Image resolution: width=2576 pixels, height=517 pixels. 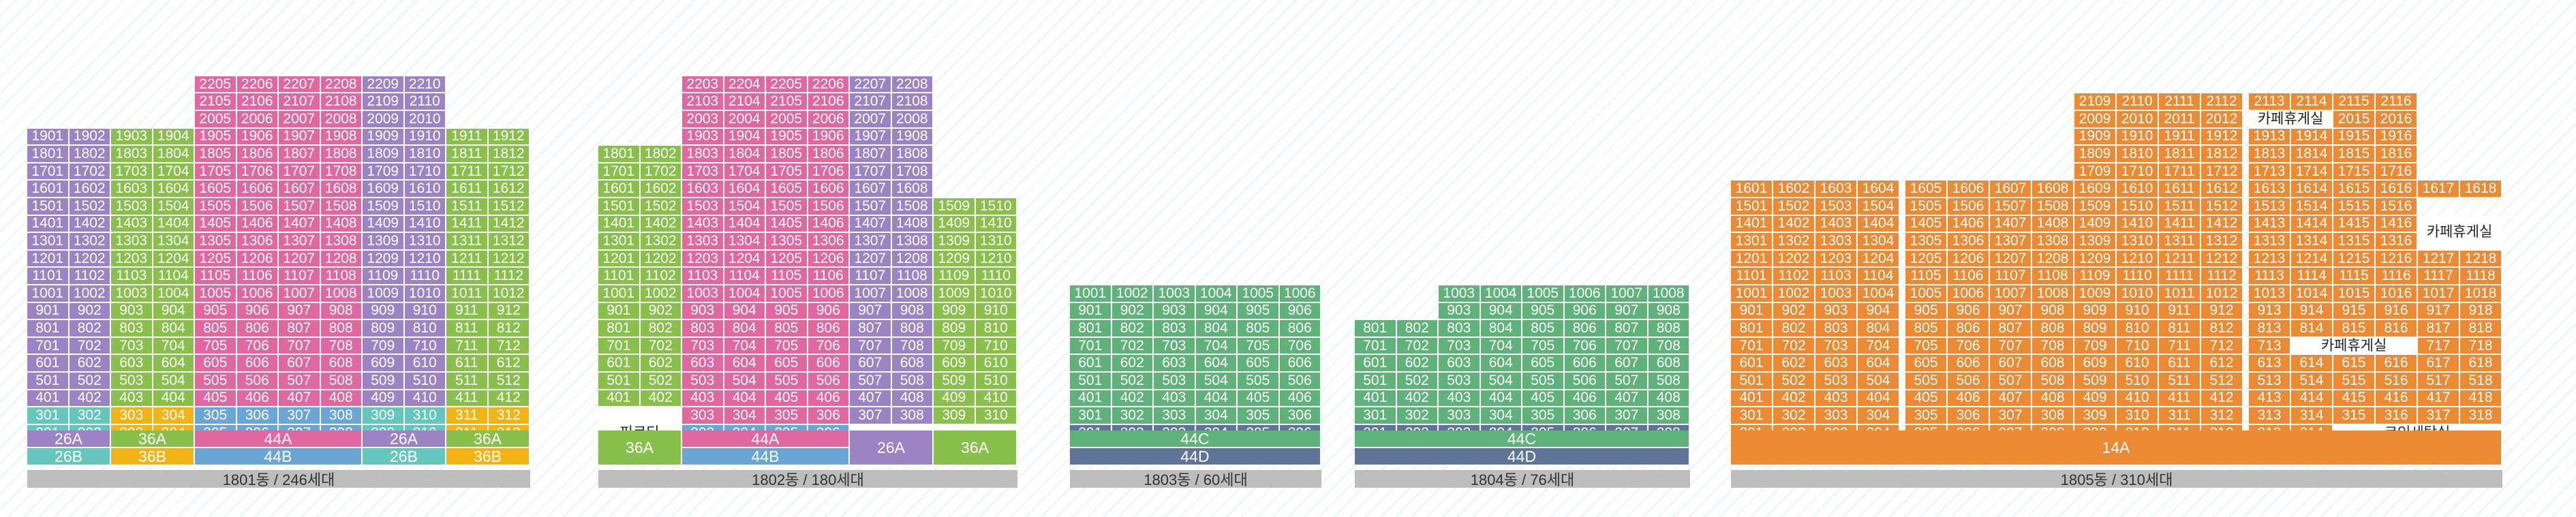 What do you see at coordinates (216, 381) in the screenshot?
I see `unit-cell: 505` at bounding box center [216, 381].